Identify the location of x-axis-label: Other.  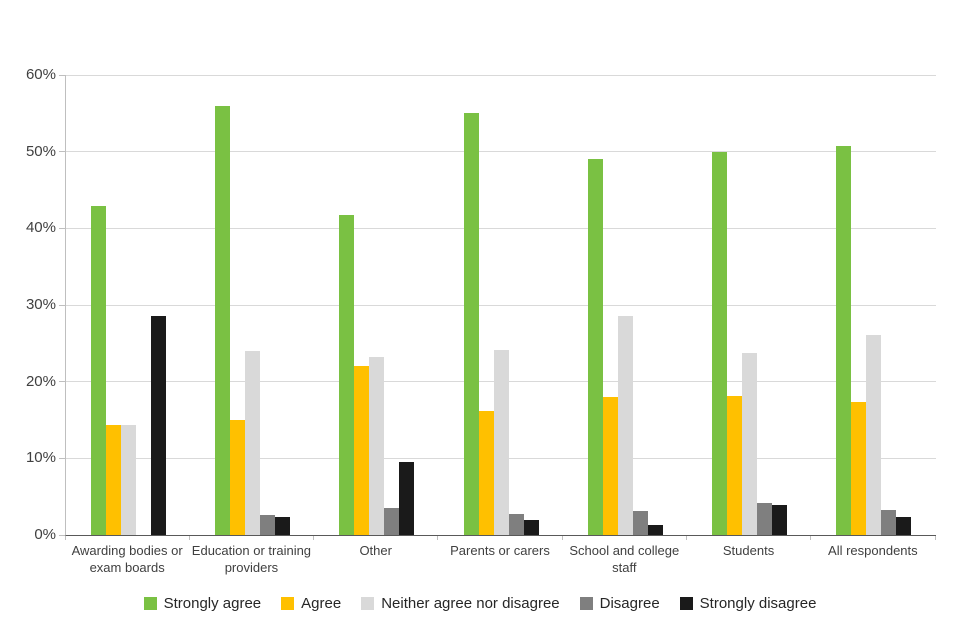
(375, 550).